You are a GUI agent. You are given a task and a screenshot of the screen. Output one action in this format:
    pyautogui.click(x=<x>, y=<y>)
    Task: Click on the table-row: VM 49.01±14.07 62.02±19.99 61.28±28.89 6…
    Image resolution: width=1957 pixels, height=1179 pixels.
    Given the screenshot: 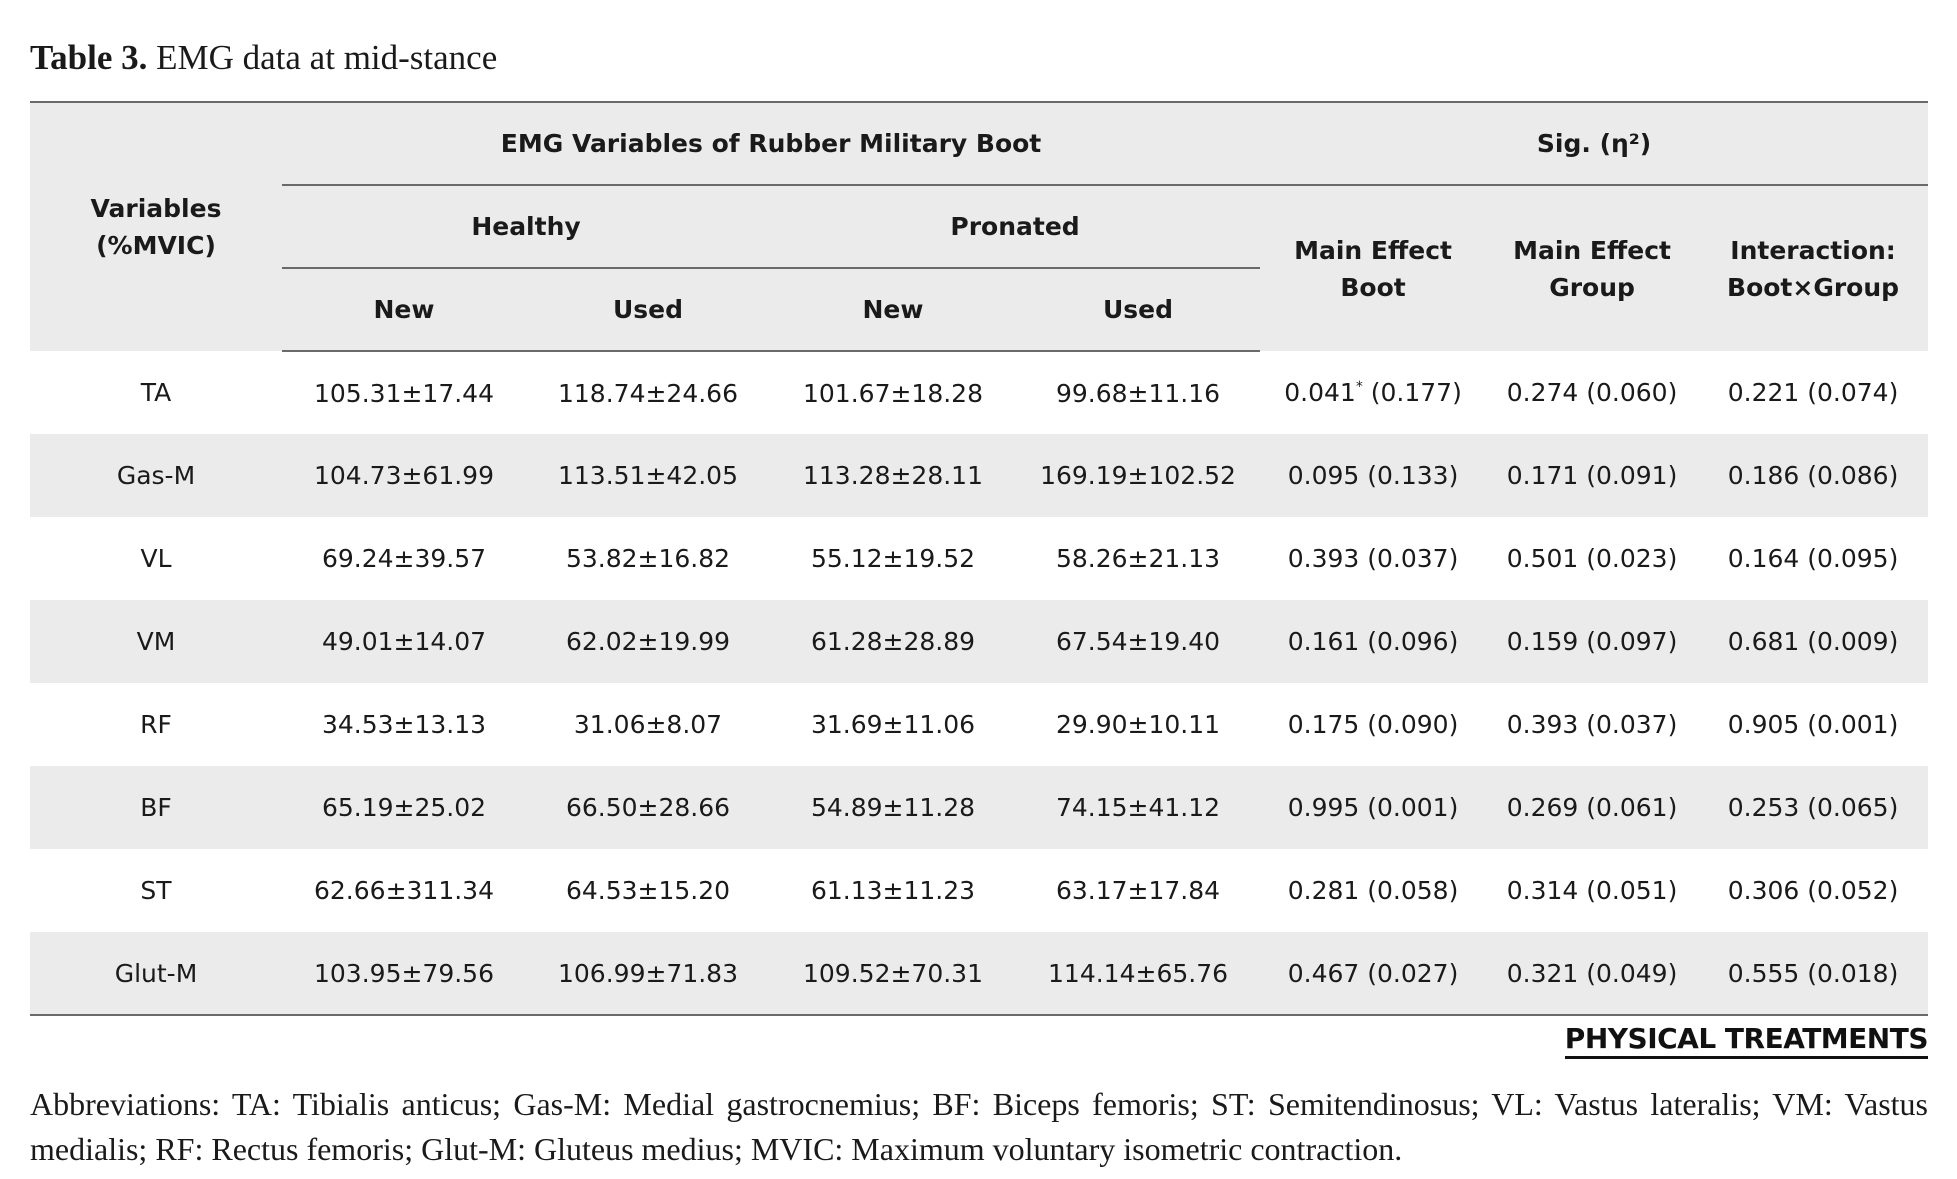 What is the action you would take?
    pyautogui.click(x=979, y=641)
    